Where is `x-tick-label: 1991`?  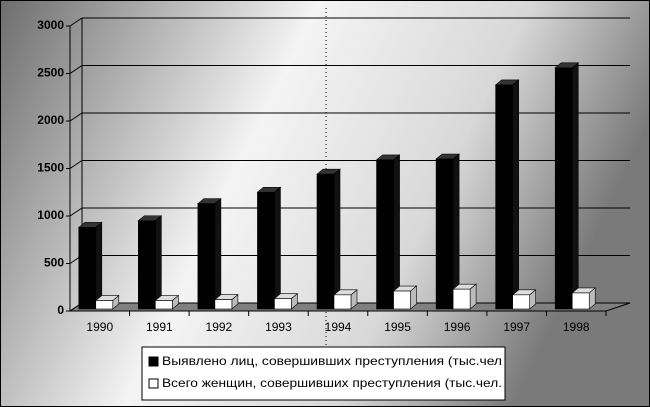 x-tick-label: 1991 is located at coordinates (159, 327).